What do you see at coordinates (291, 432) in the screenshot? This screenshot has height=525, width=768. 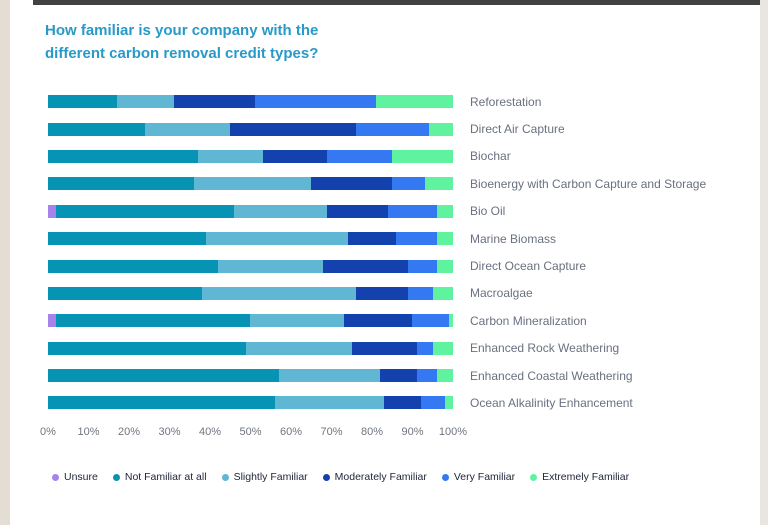 I see `x-axis-tick: 60%` at bounding box center [291, 432].